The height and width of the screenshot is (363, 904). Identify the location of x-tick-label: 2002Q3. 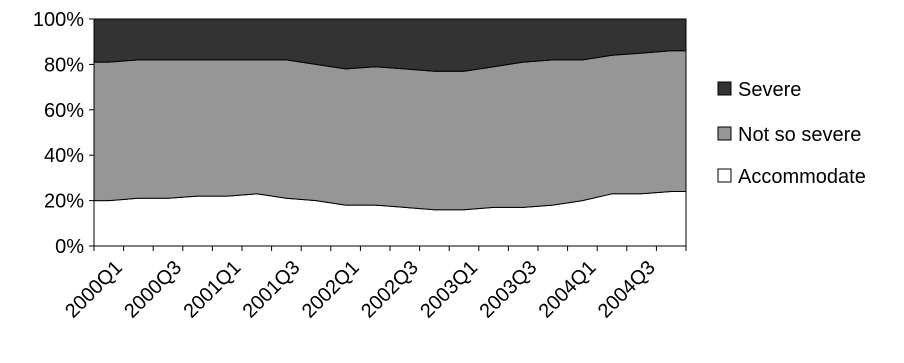
(390, 290).